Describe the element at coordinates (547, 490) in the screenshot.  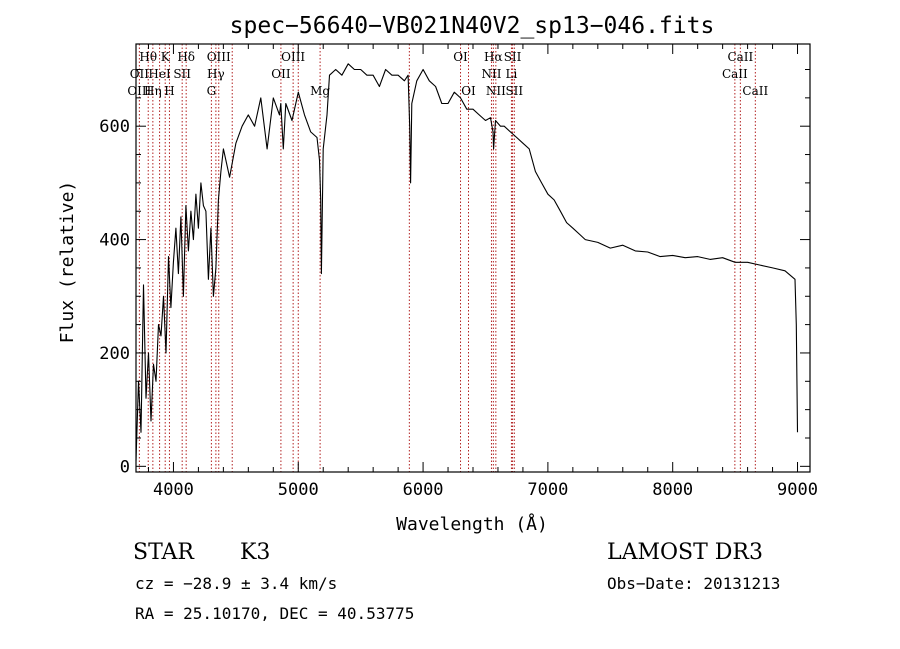
I see `x-tick-label: 7000` at that location.